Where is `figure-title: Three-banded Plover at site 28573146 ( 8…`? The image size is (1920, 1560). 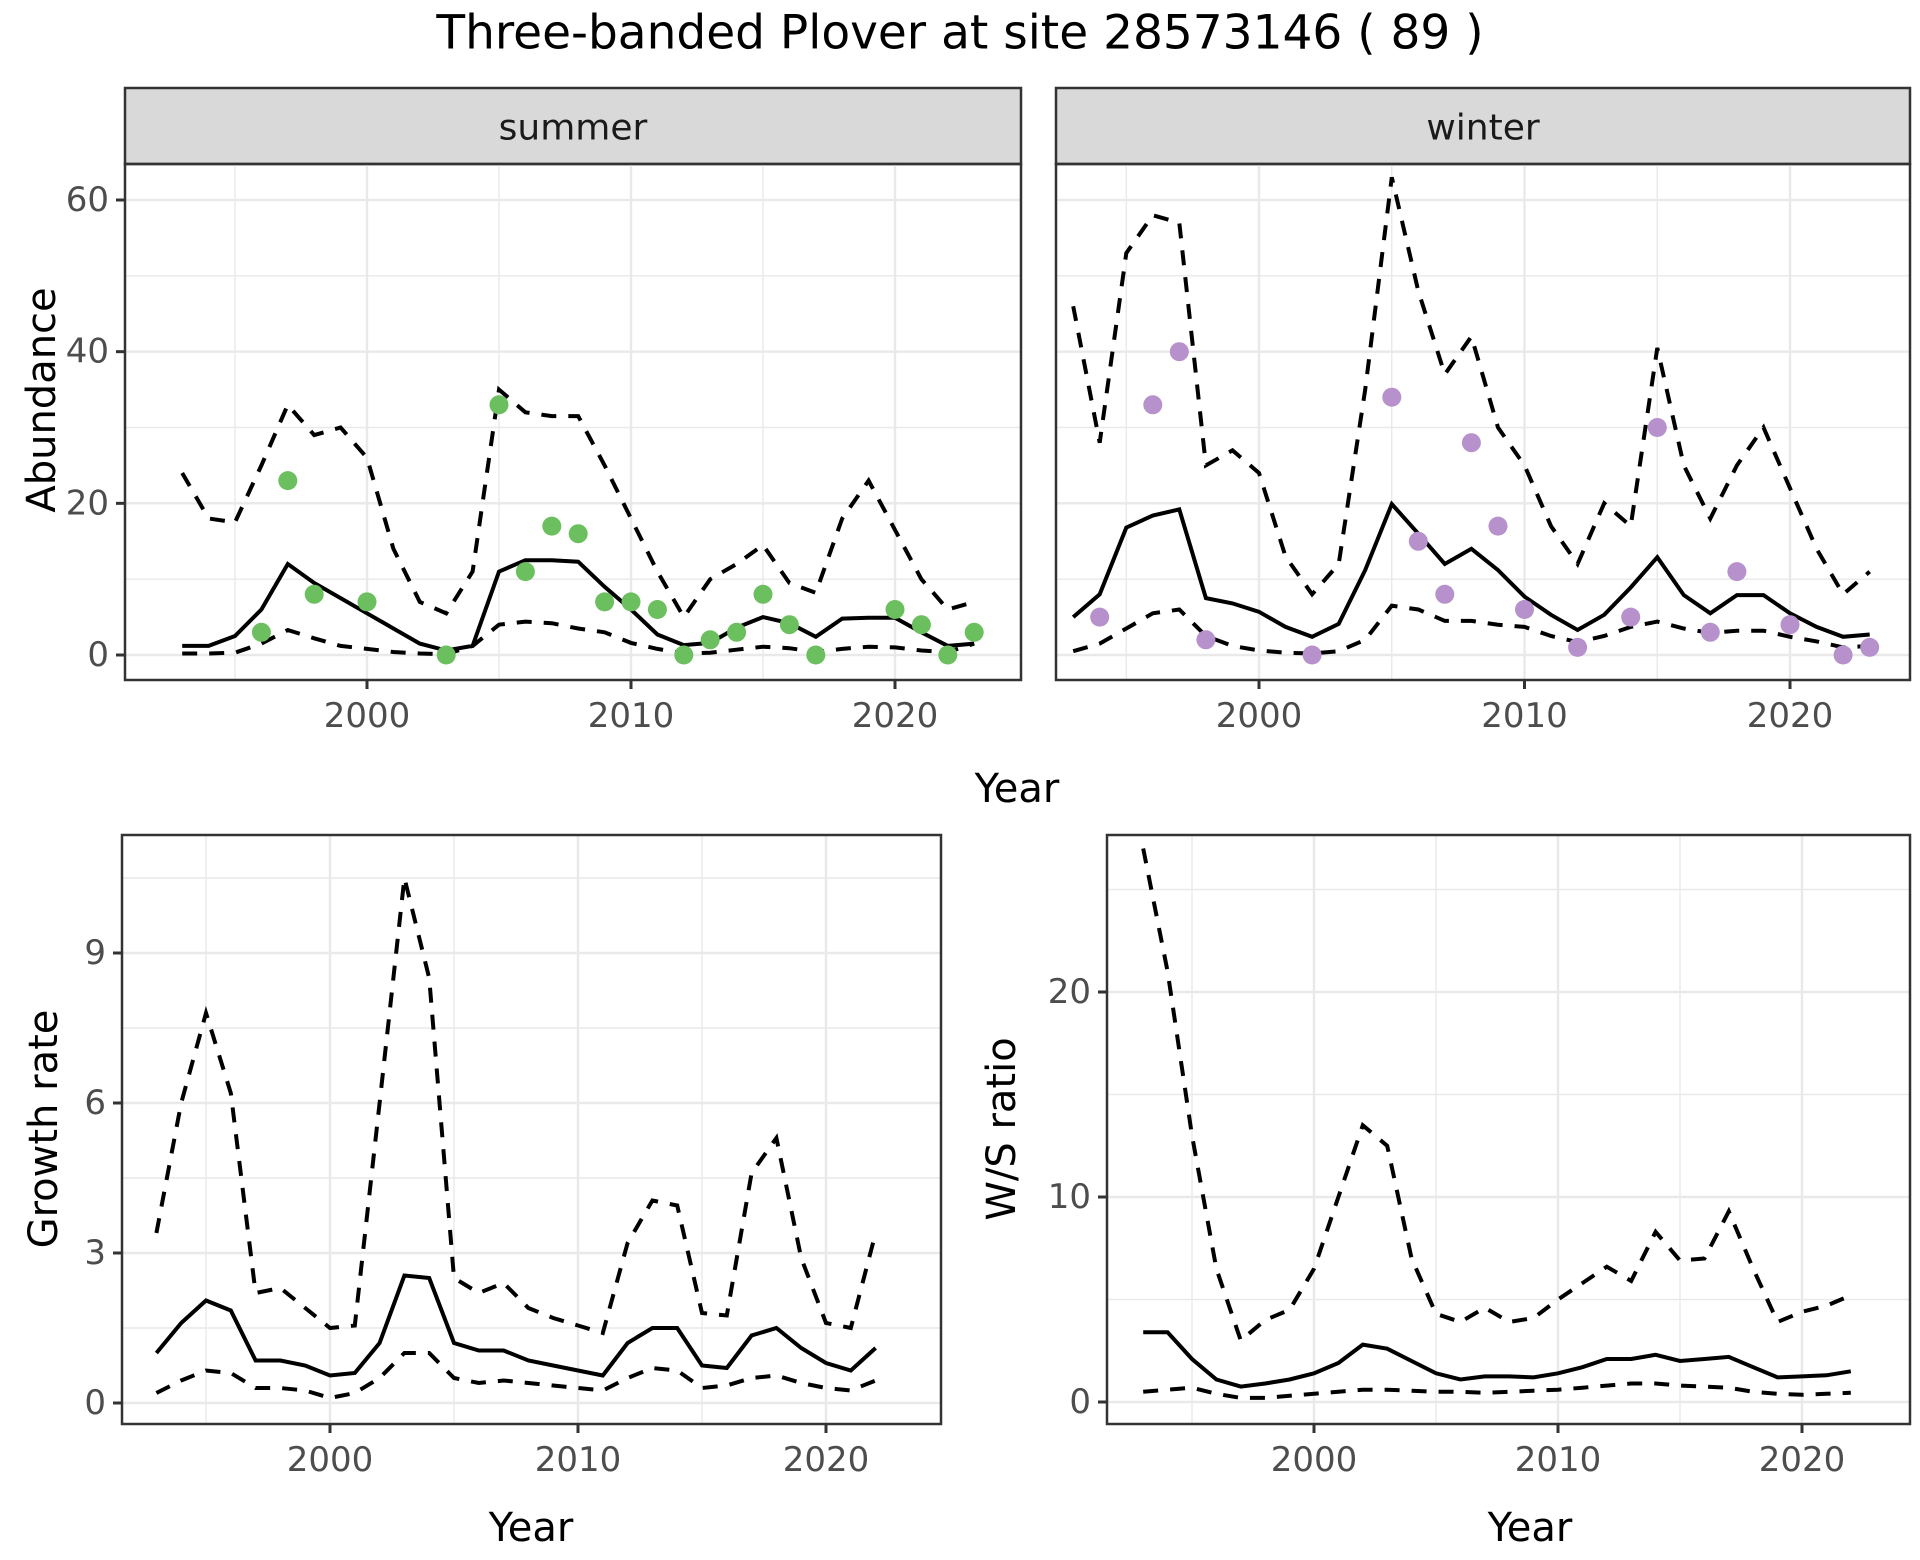
figure-title: Three-banded Plover at site 28573146 ( 8… is located at coordinates (960, 33).